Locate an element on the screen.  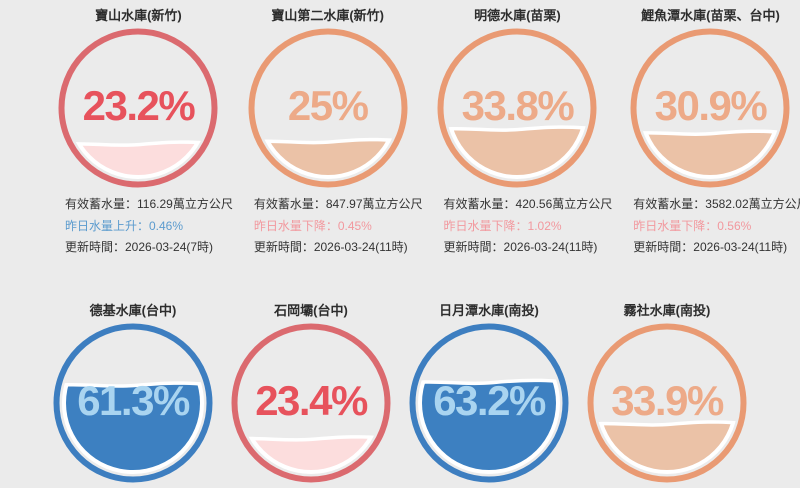
gauge-percent-label: 25% is located at coordinates (328, 106).